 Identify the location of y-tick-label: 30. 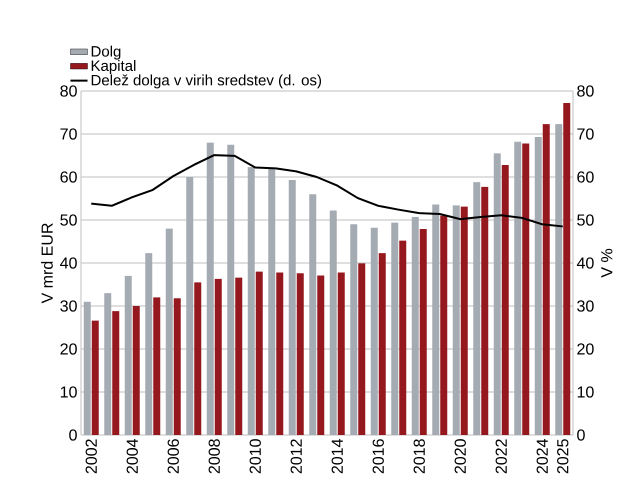
(68, 306).